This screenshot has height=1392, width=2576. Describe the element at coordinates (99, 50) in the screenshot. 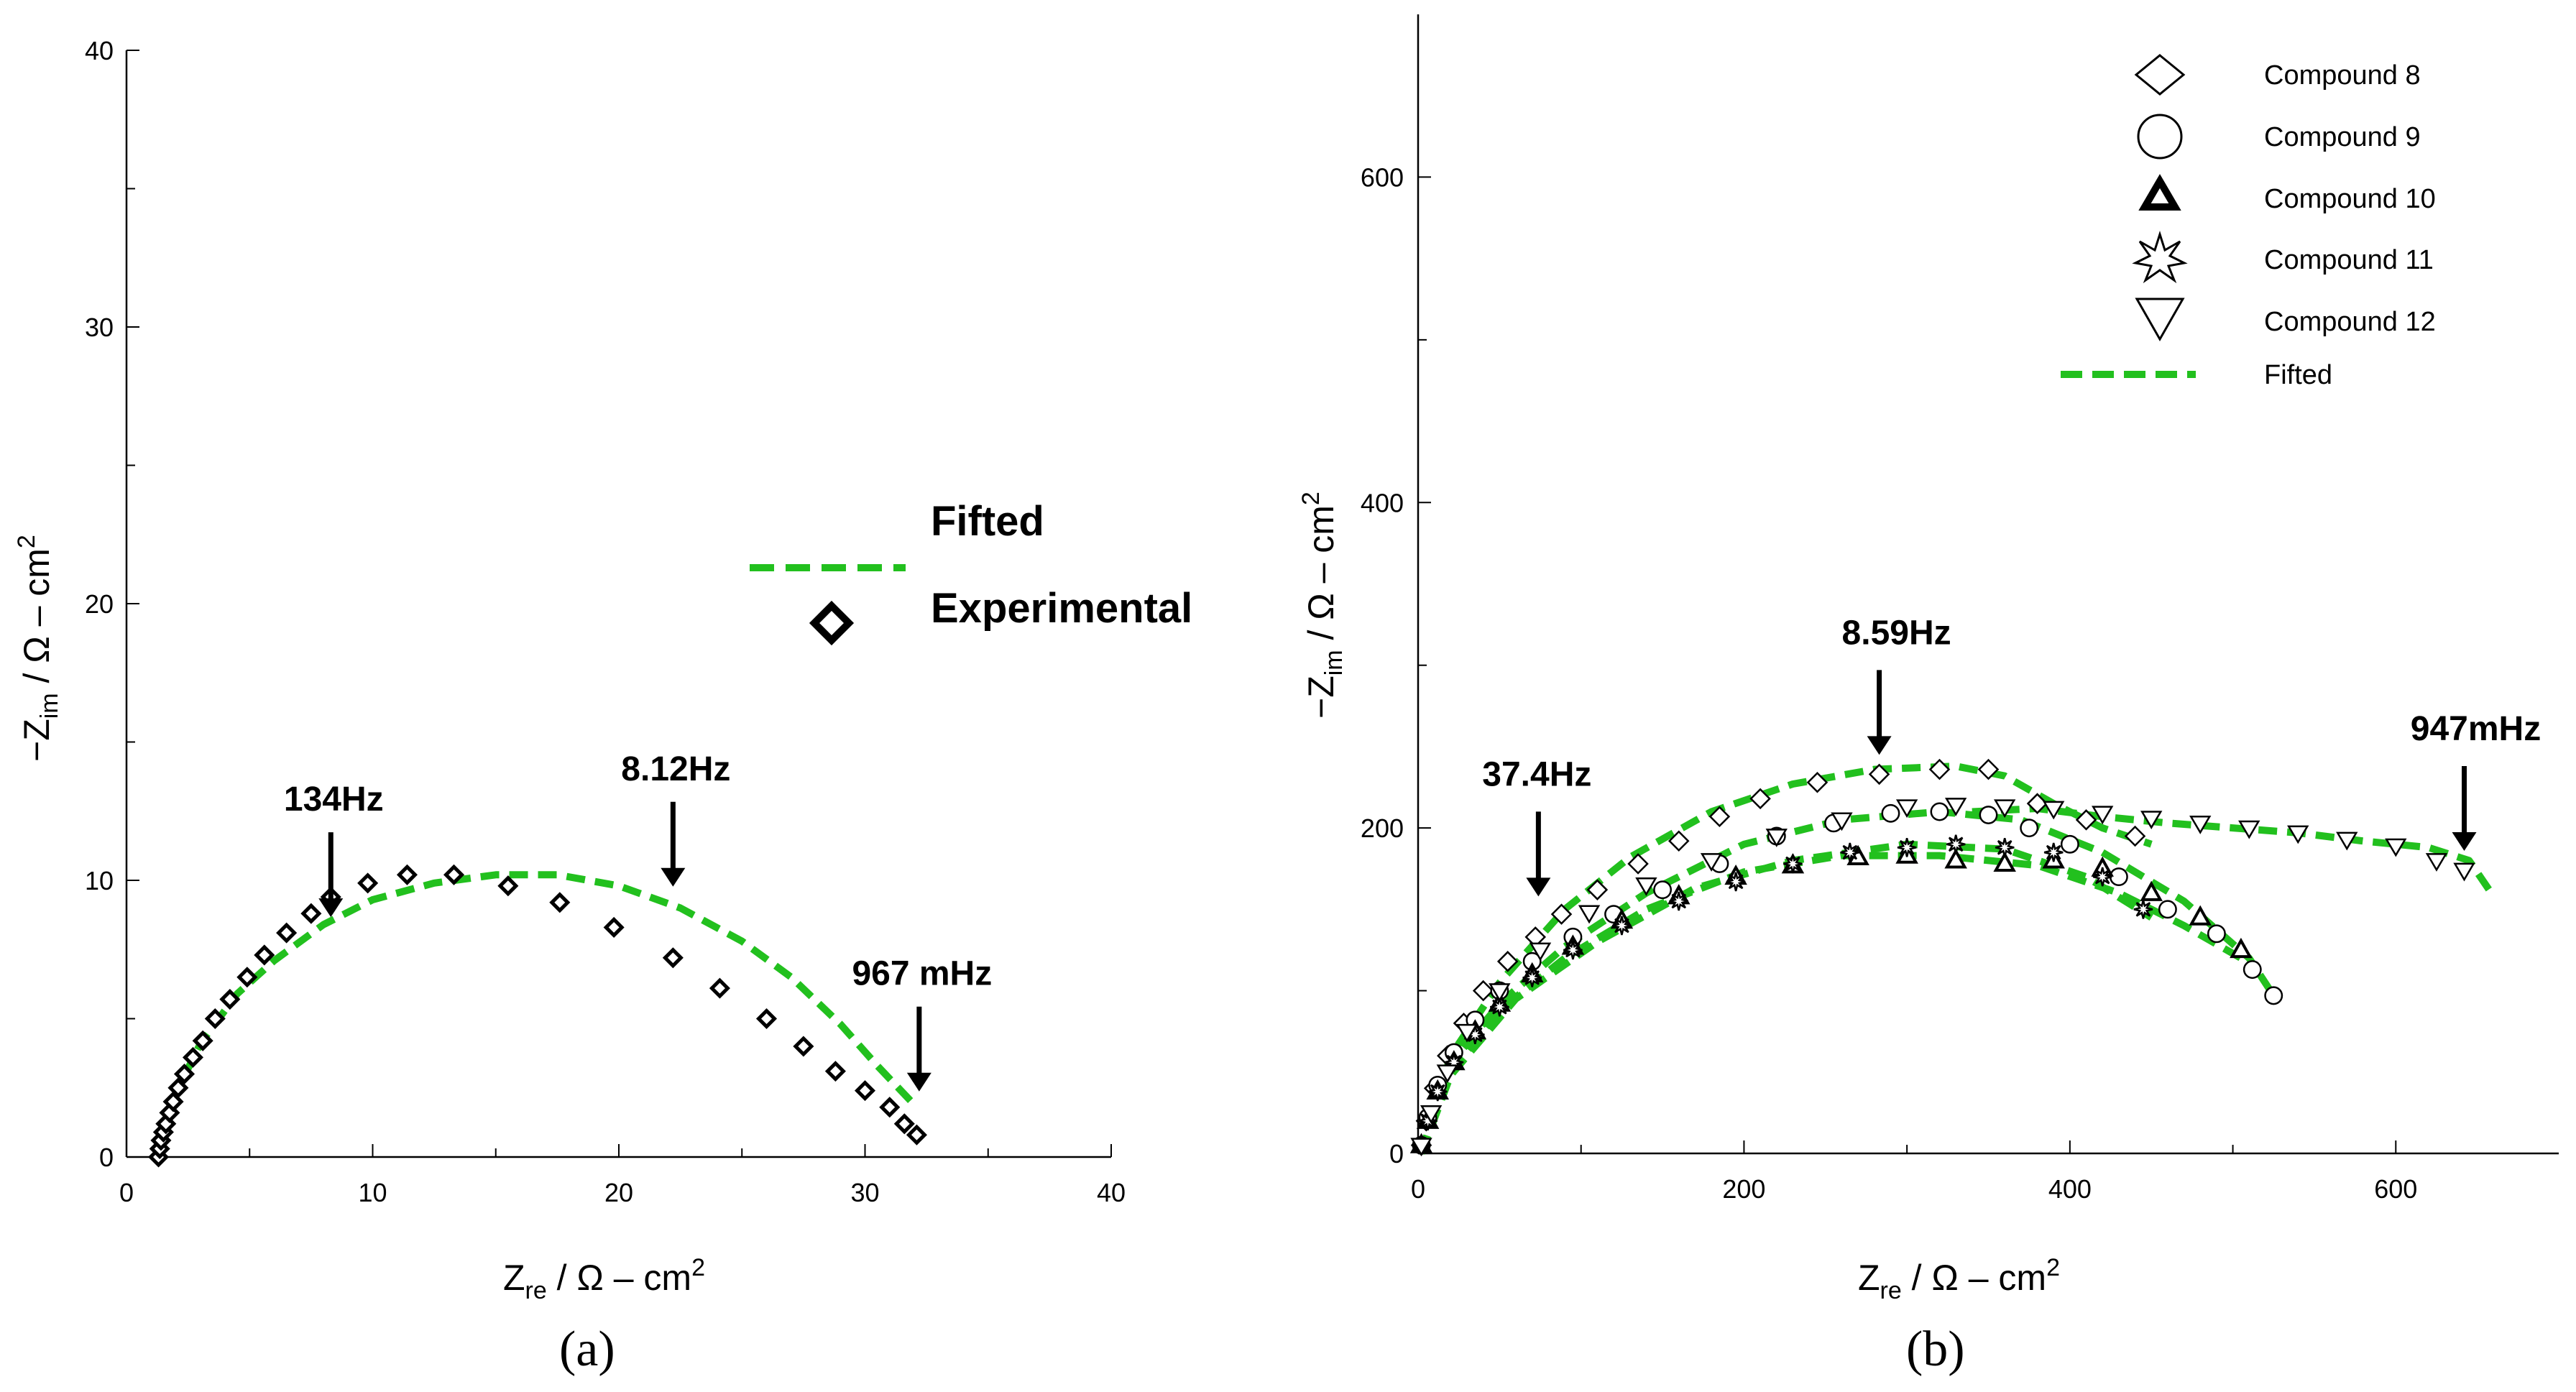

I see `chart-a-y-tick-label: 40` at that location.